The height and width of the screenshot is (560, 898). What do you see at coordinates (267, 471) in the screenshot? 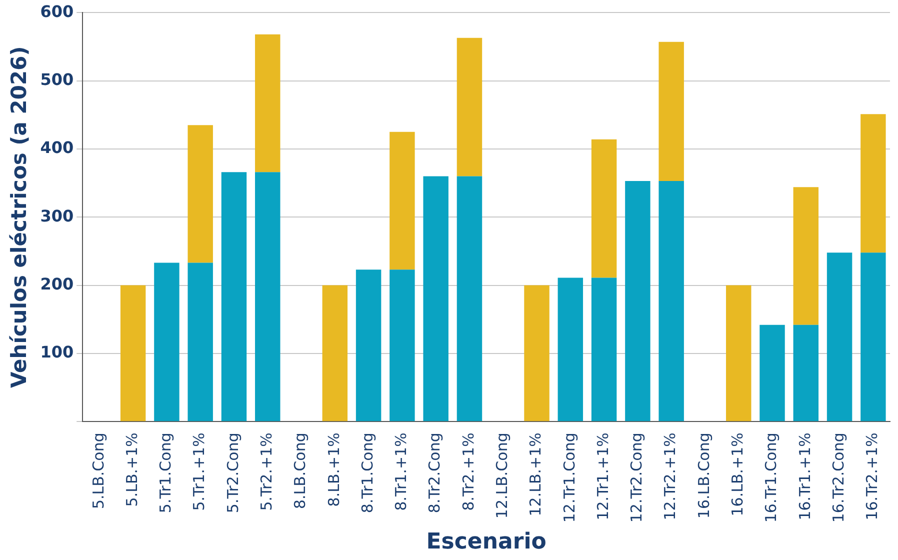
I see `x-tick-label: 5.Tr2.+1%` at bounding box center [267, 471].